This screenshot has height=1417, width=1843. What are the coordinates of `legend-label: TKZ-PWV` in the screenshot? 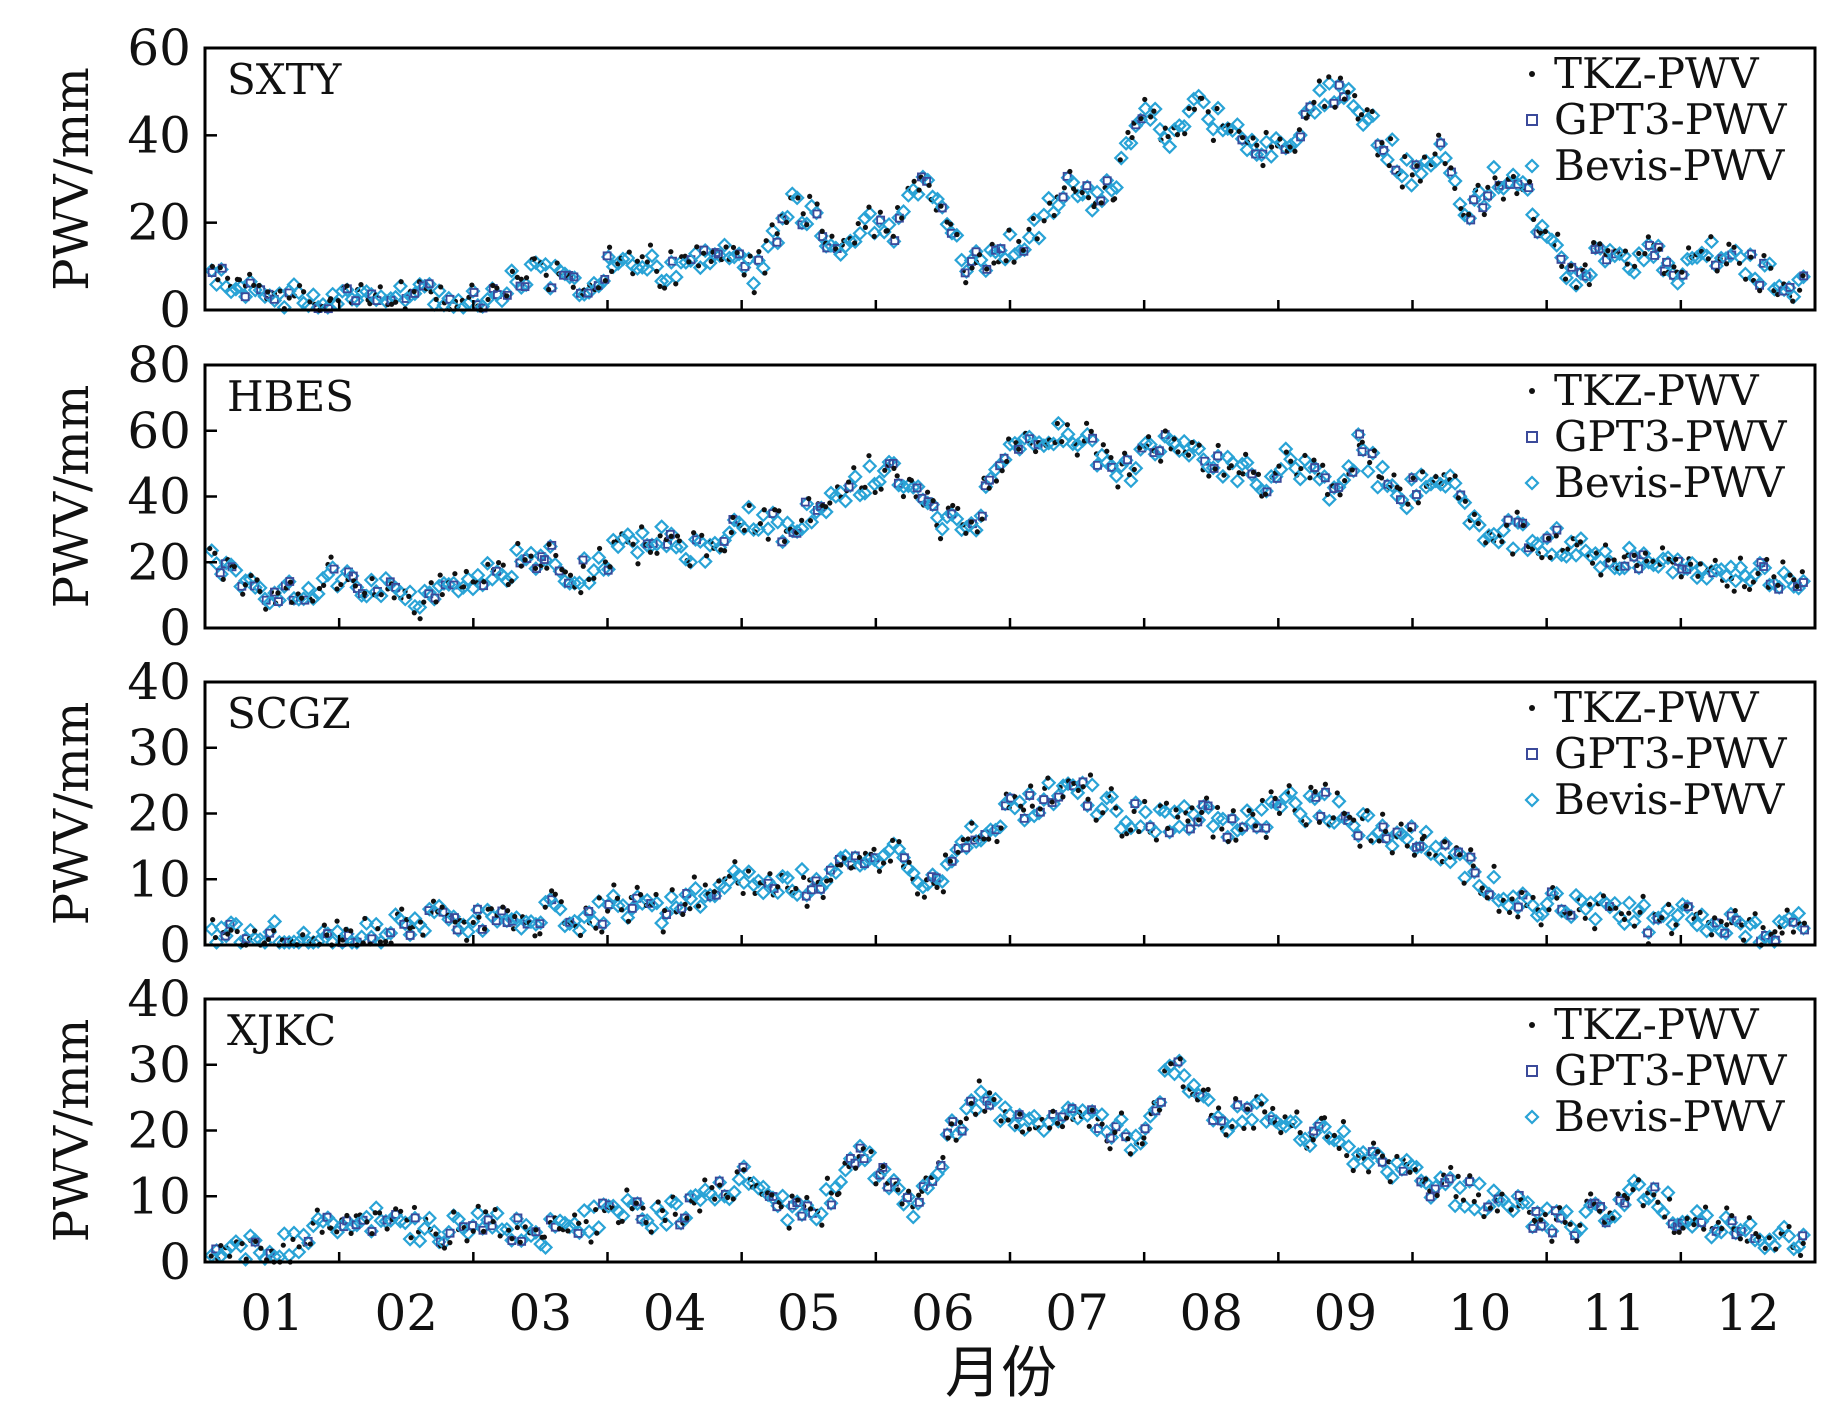 It's located at (1656, 1024).